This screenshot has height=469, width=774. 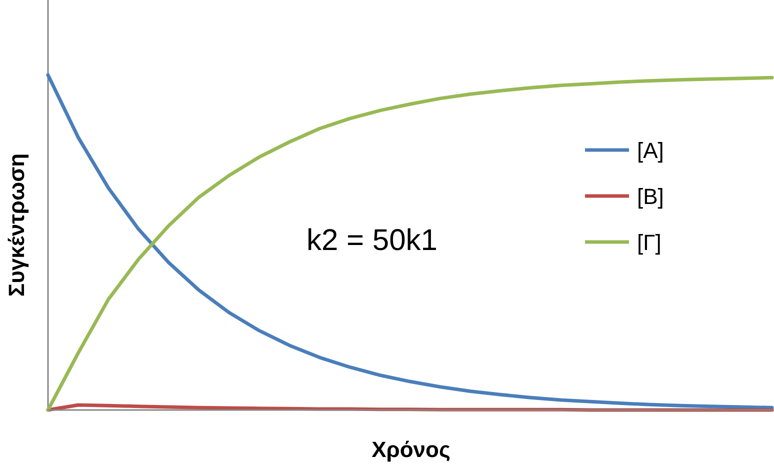 I want to click on x-axis-title: Χρόνος, so click(x=411, y=449).